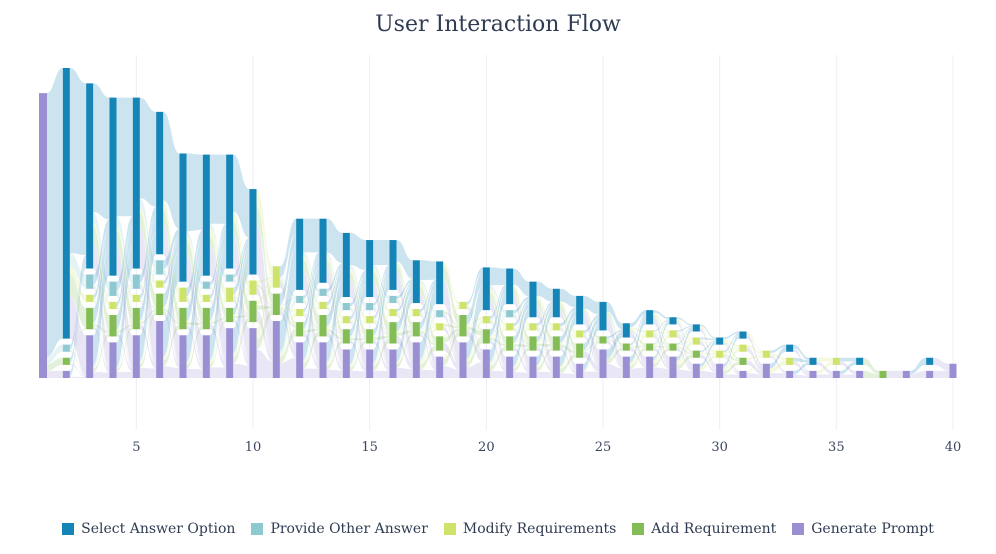 The width and height of the screenshot is (996, 554). I want to click on node-step-5-add-requirement, so click(136, 318).